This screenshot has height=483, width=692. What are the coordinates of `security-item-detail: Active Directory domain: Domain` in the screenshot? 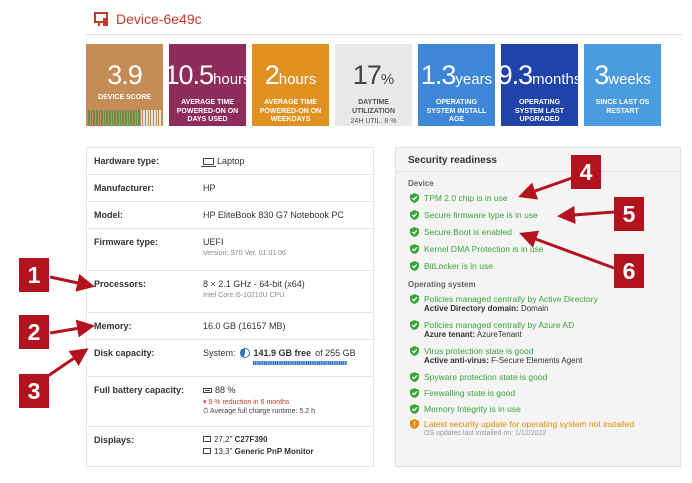 It's located at (486, 308).